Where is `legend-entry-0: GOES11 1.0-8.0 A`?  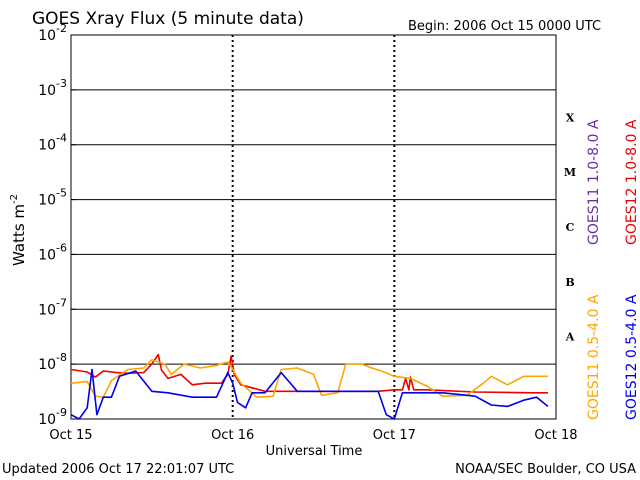
legend-entry-0: GOES11 1.0-8.0 A is located at coordinates (594, 182).